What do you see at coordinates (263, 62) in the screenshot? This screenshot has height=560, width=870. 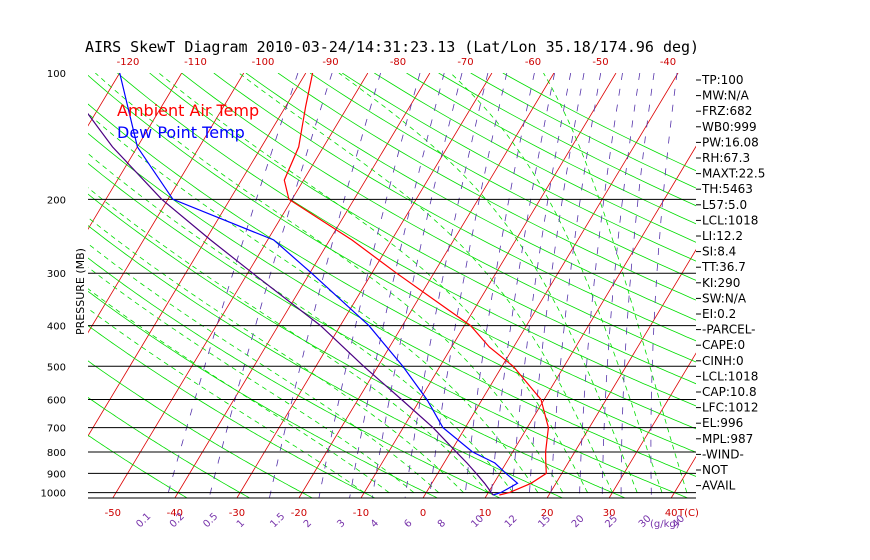 I see `top-temp-tick: -100` at bounding box center [263, 62].